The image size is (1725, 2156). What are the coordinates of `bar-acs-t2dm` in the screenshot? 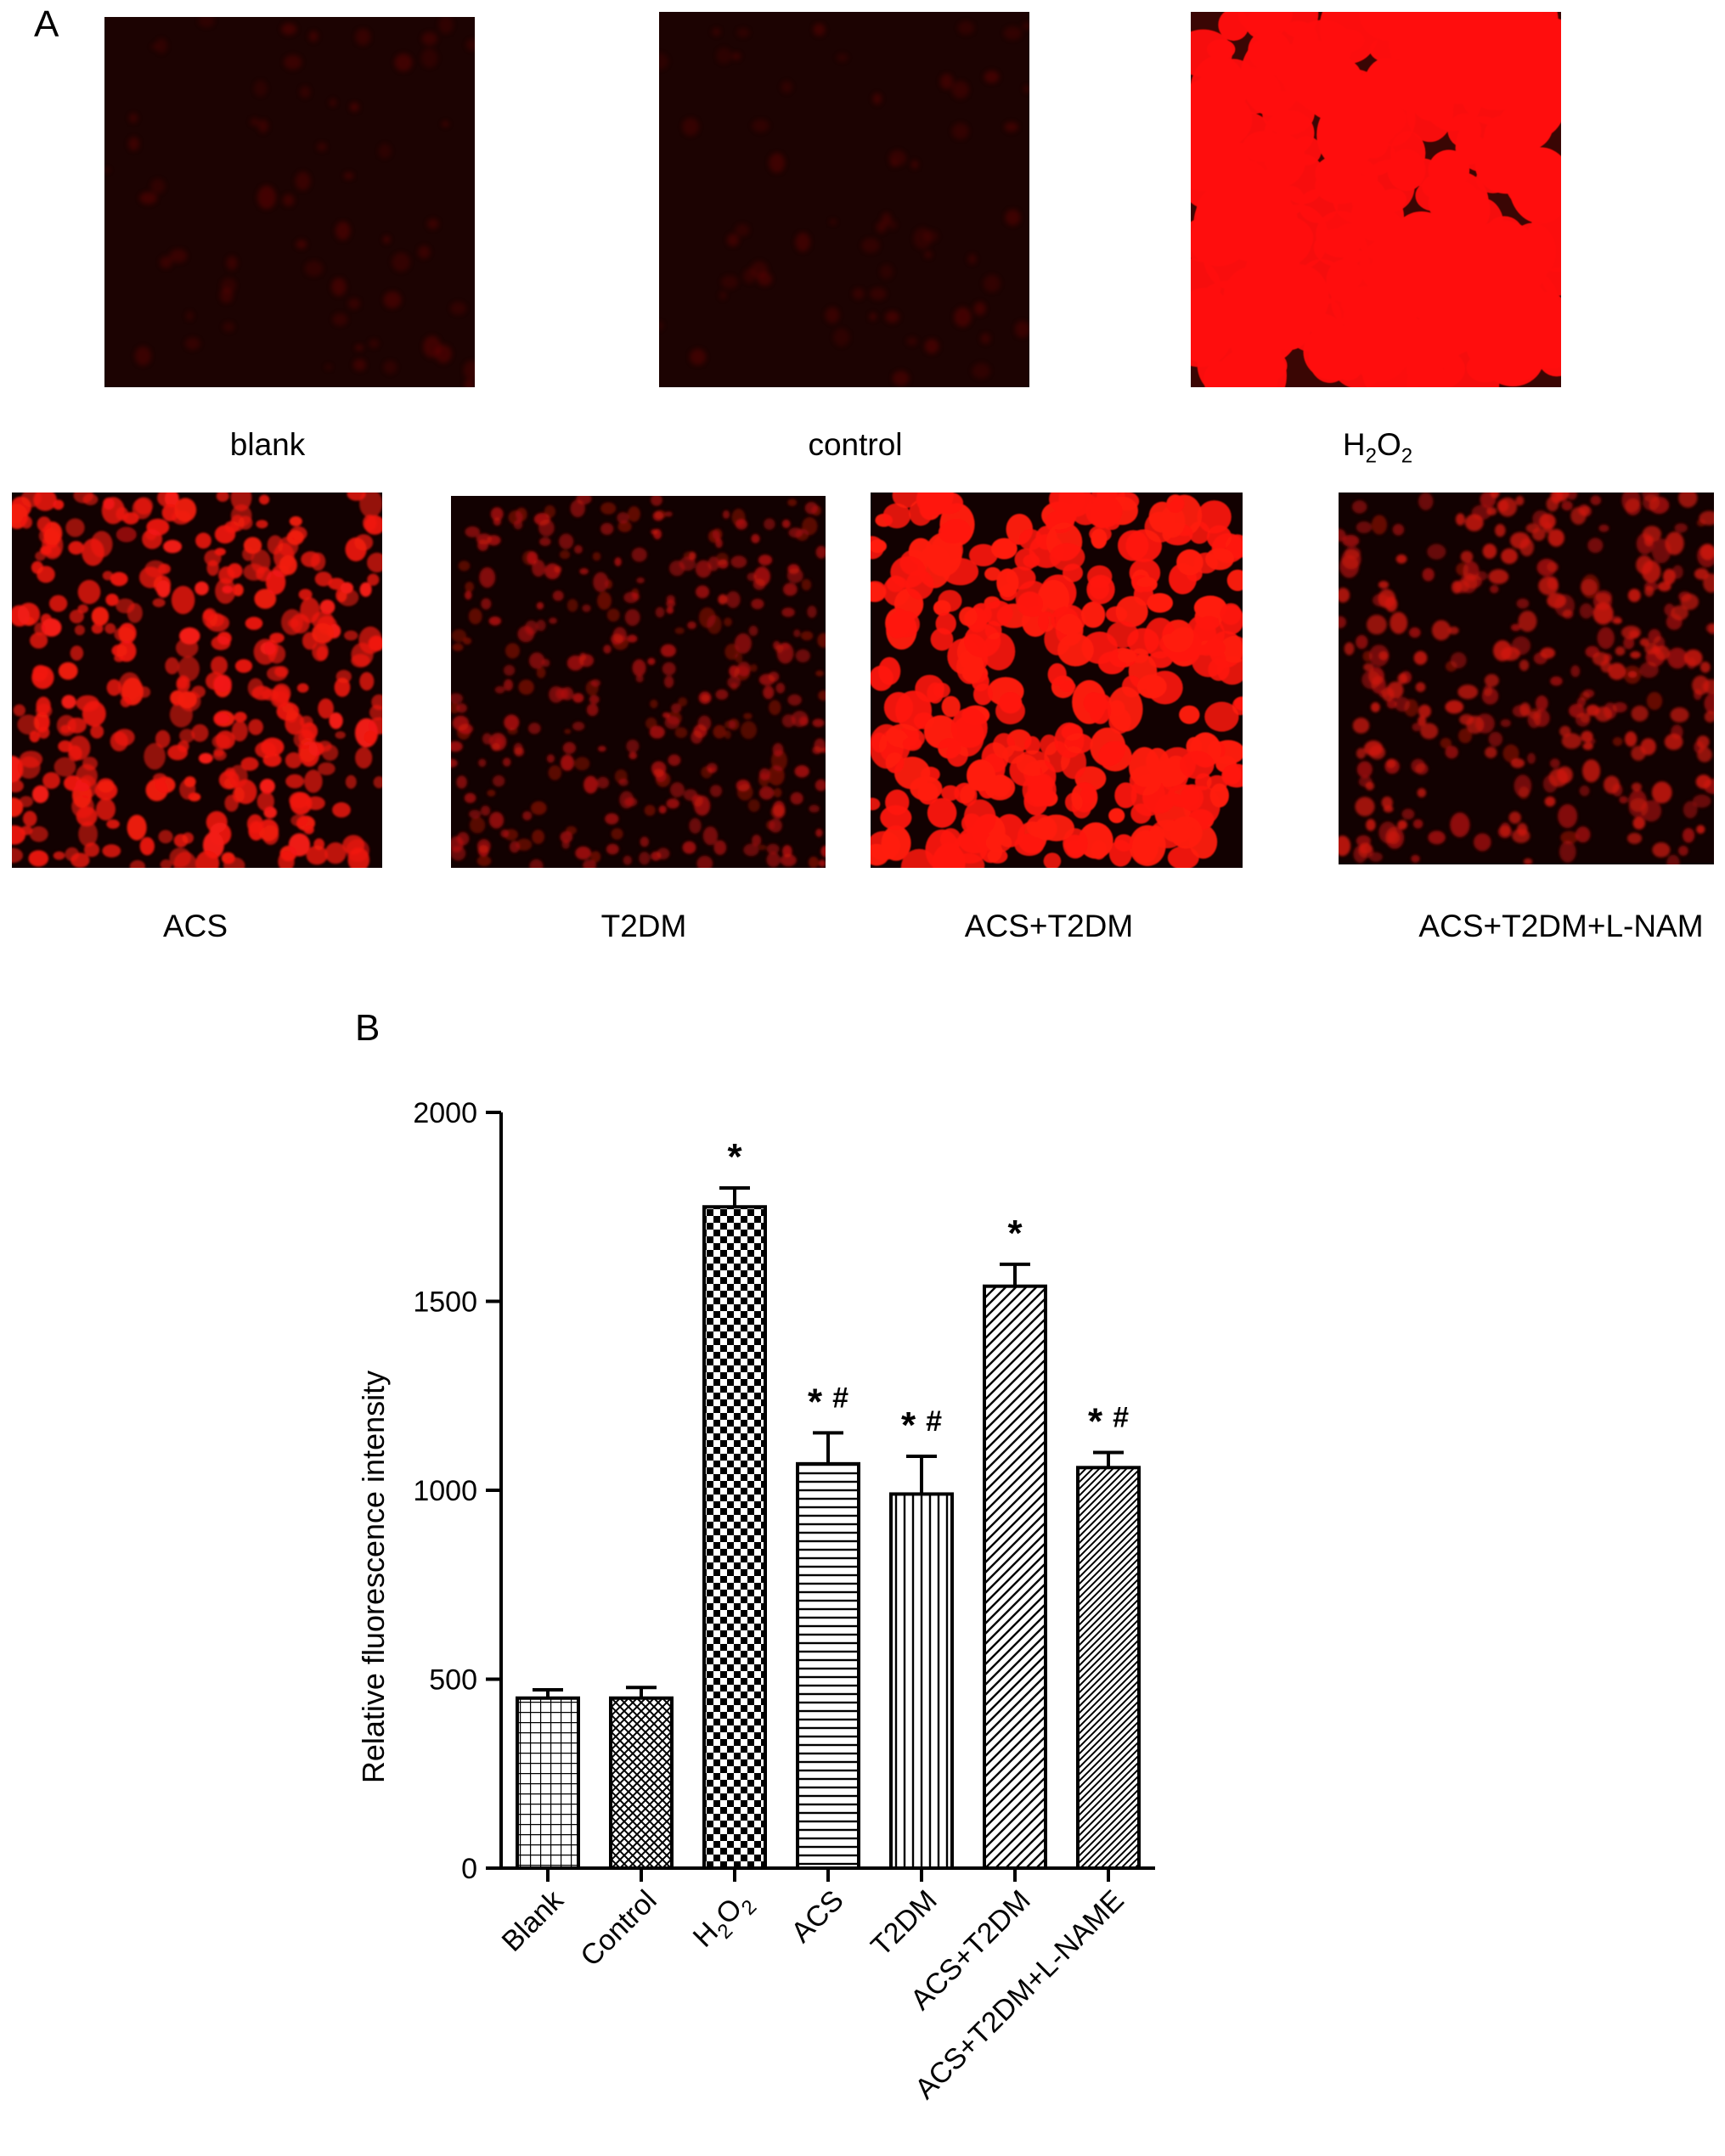 It's located at (1015, 1577).